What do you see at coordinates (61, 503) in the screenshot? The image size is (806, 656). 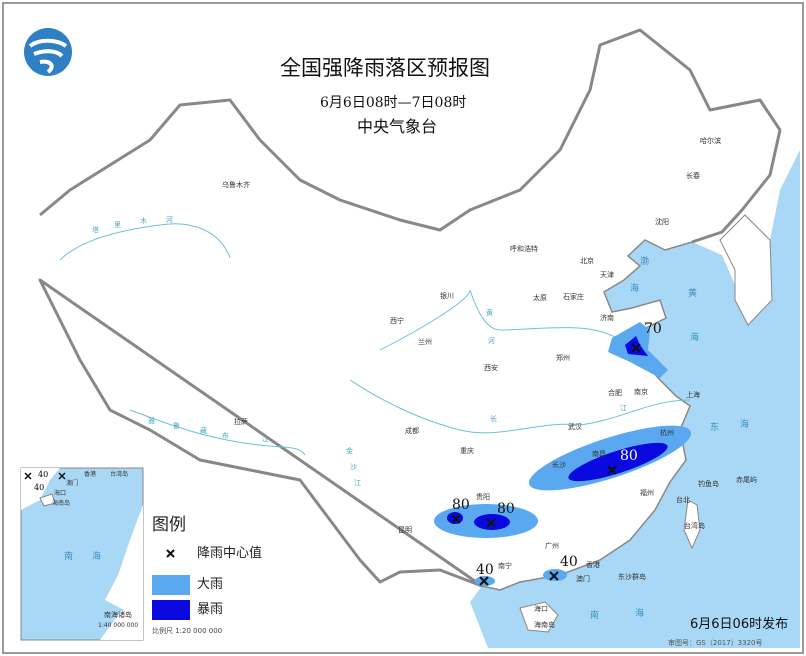 I see `inset-label: 海南岛` at bounding box center [61, 503].